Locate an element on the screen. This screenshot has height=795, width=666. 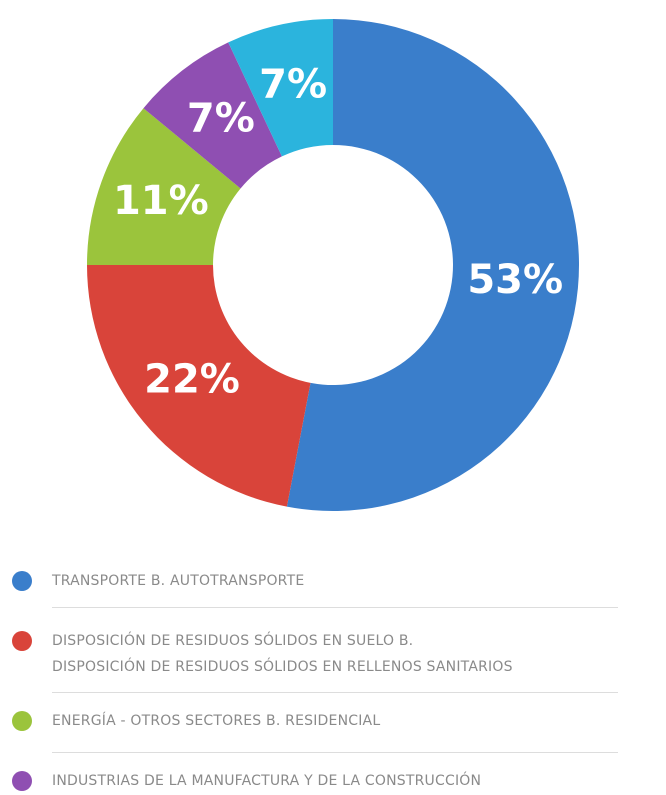
legend-label: TRANSPORTE B. AUTOTRANSPORTE is located at coordinates (178, 581).